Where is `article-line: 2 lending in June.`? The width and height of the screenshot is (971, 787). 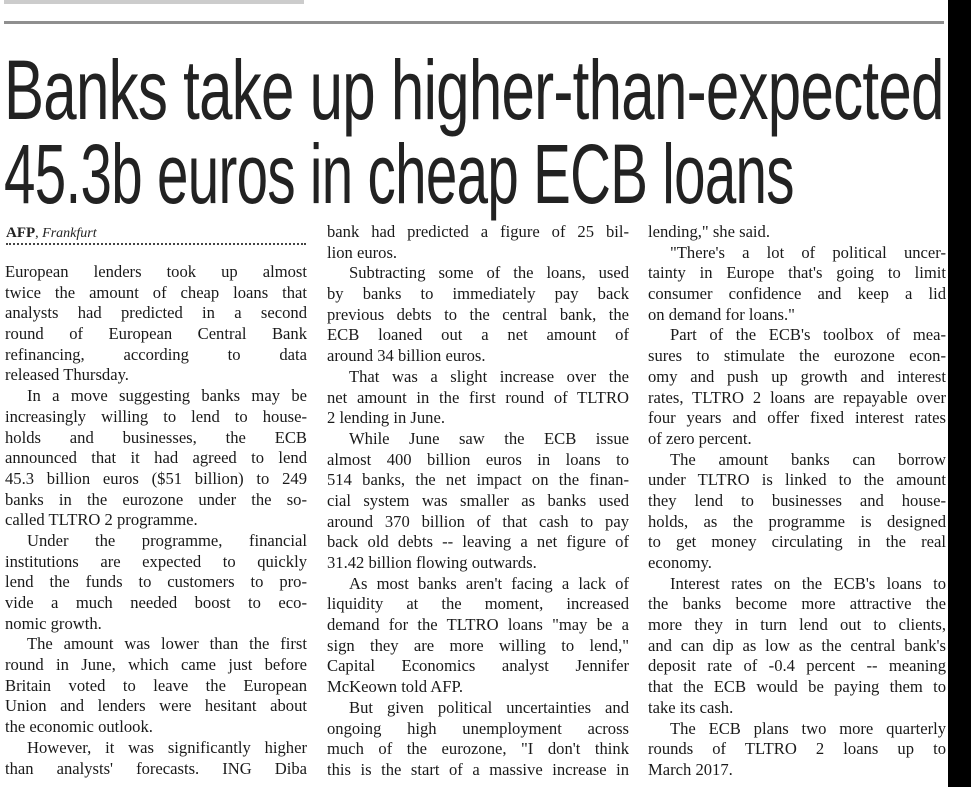
article-line: 2 lending in June. is located at coordinates (386, 418).